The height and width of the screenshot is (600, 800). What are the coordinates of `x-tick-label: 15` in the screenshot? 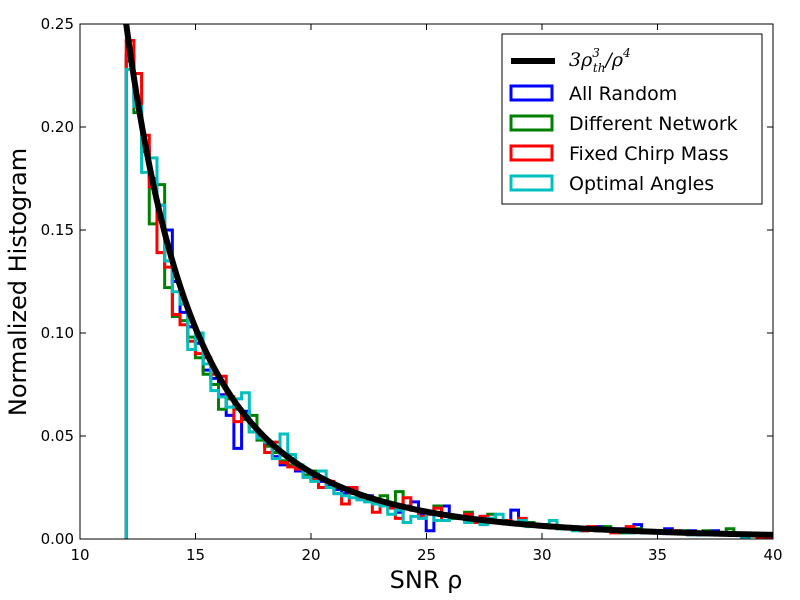 It's located at (195, 555).